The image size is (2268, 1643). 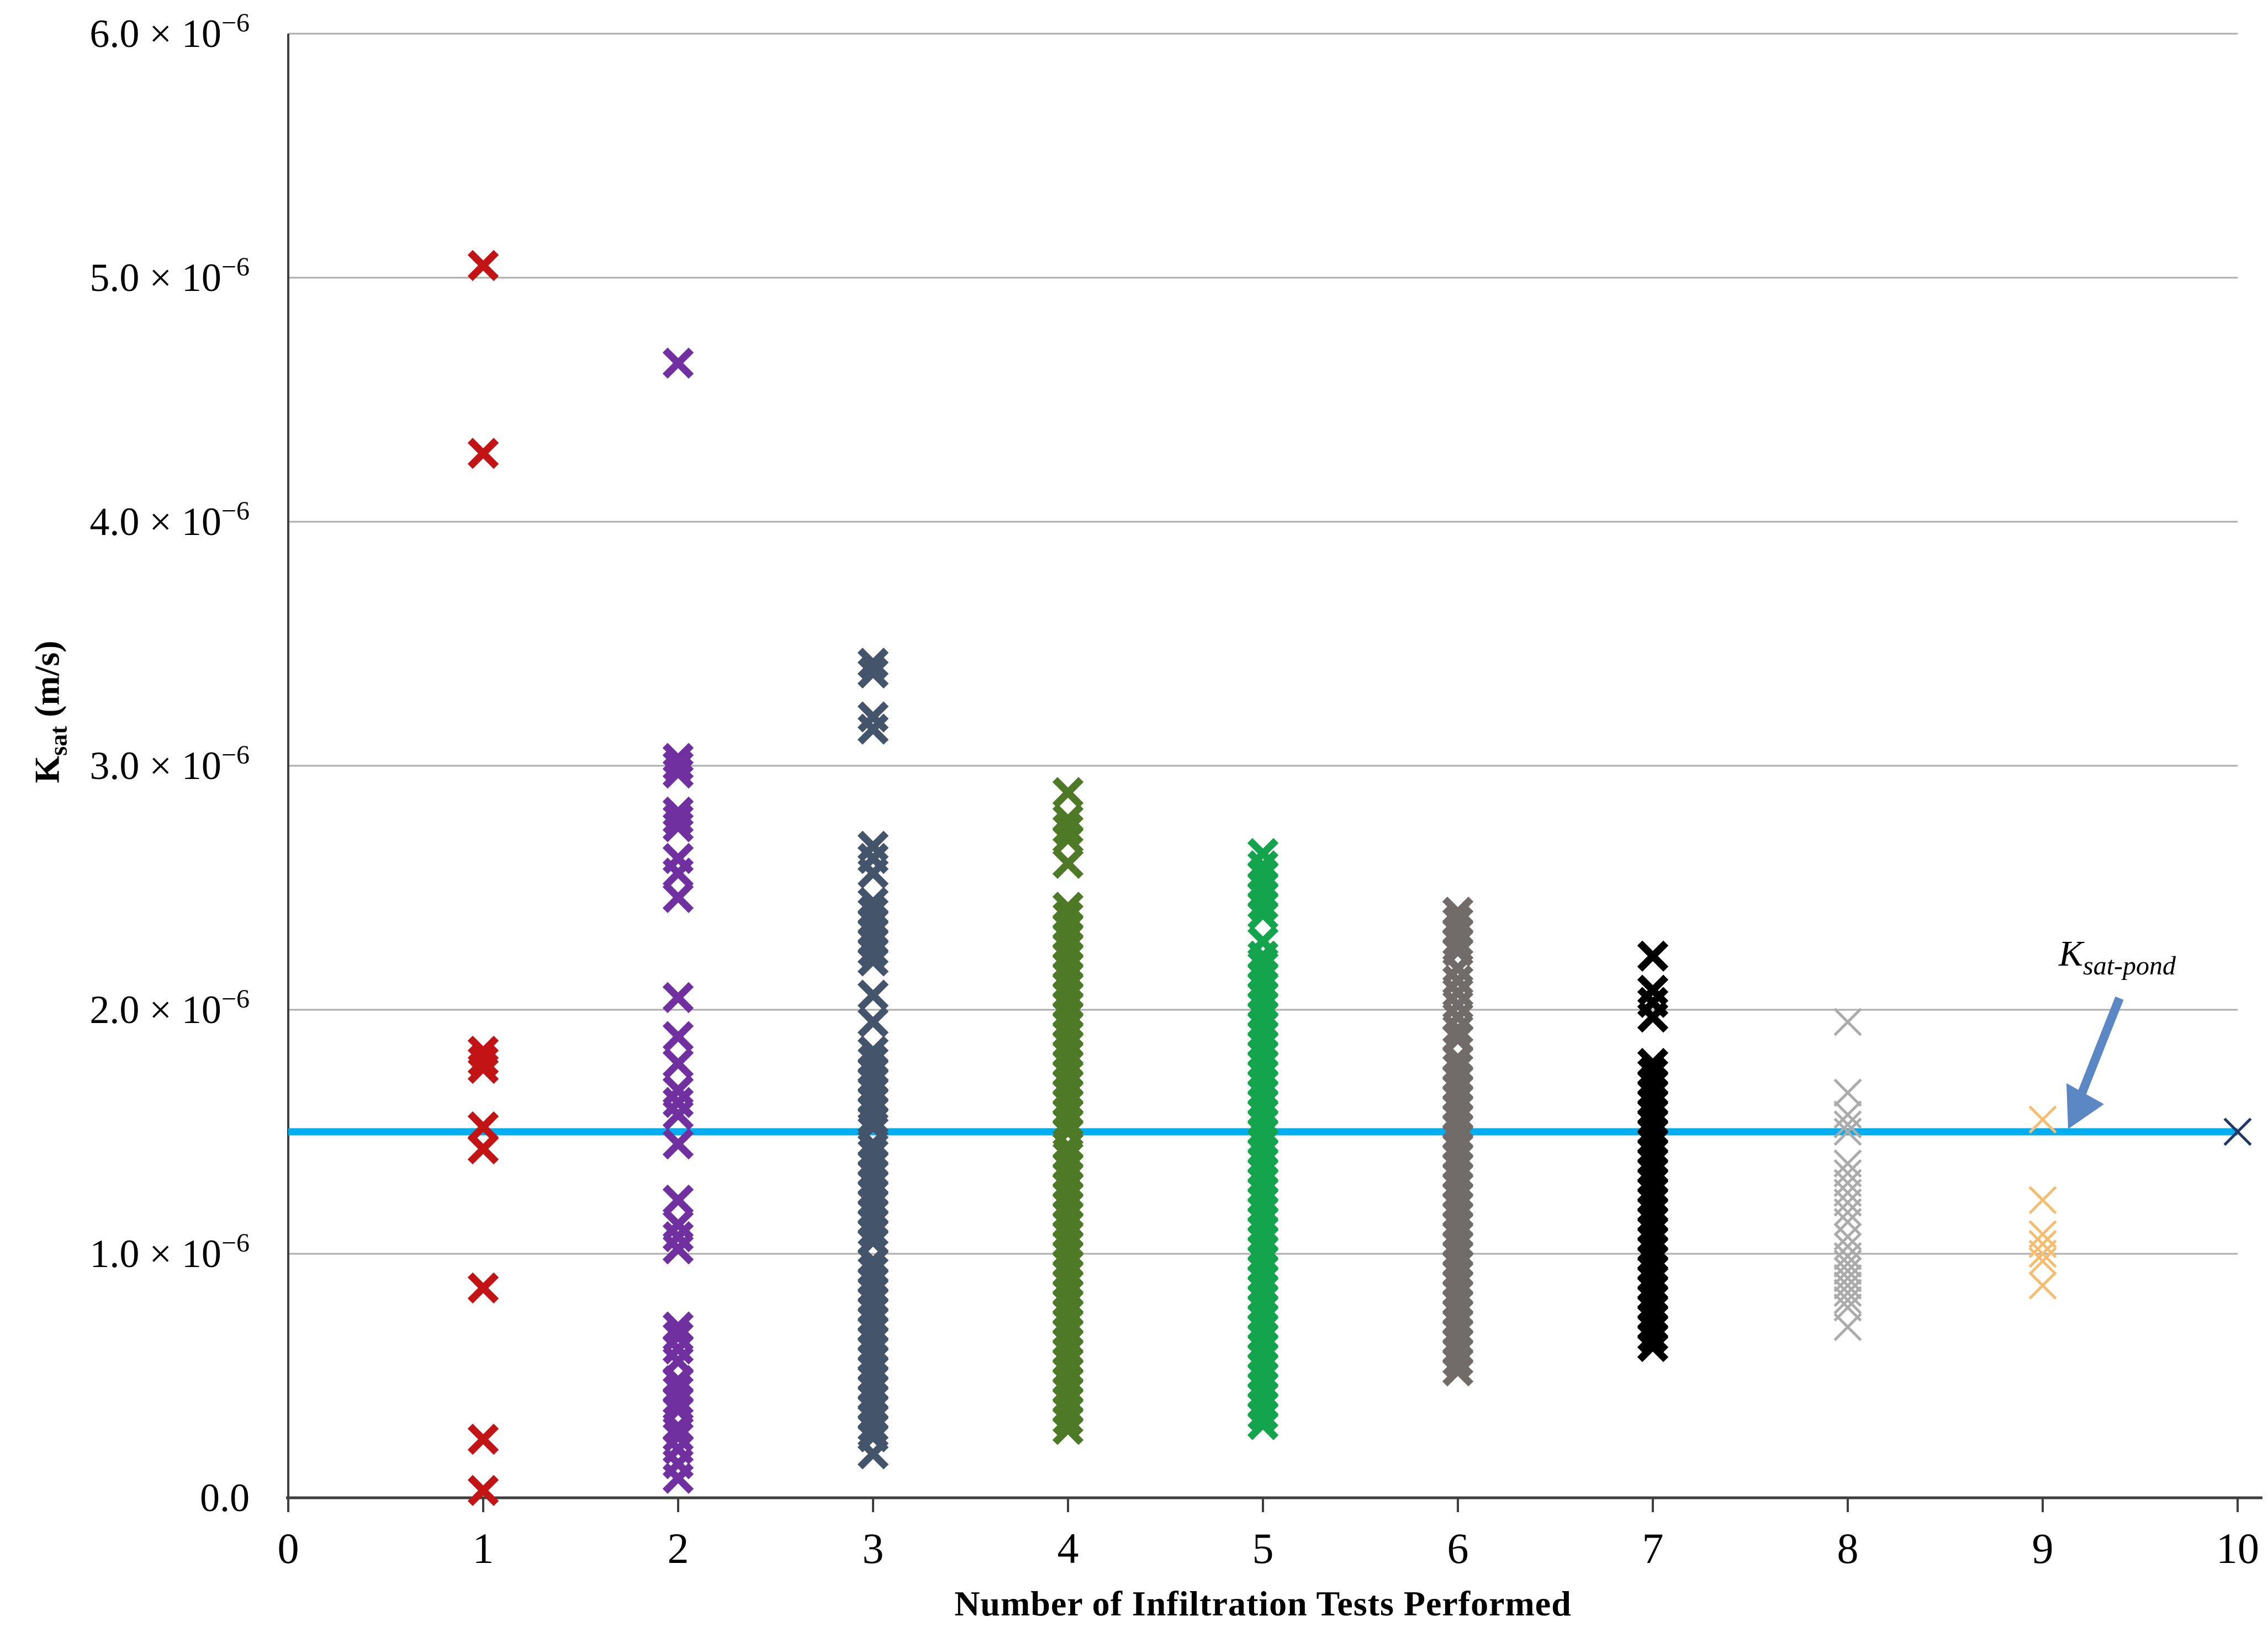 I want to click on x-tick-label: 8, so click(x=1848, y=1548).